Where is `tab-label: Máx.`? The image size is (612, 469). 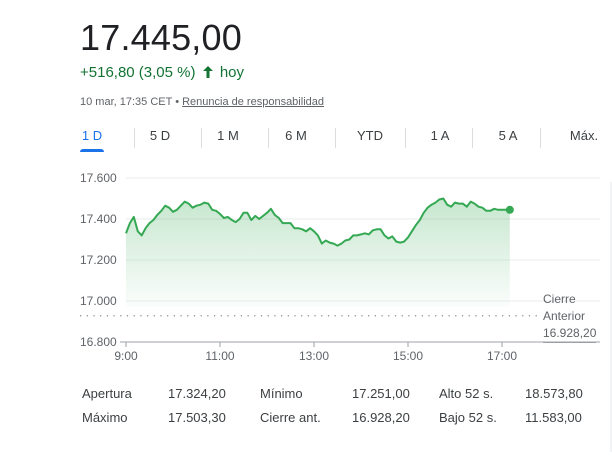
tab-label: Máx. is located at coordinates (584, 135).